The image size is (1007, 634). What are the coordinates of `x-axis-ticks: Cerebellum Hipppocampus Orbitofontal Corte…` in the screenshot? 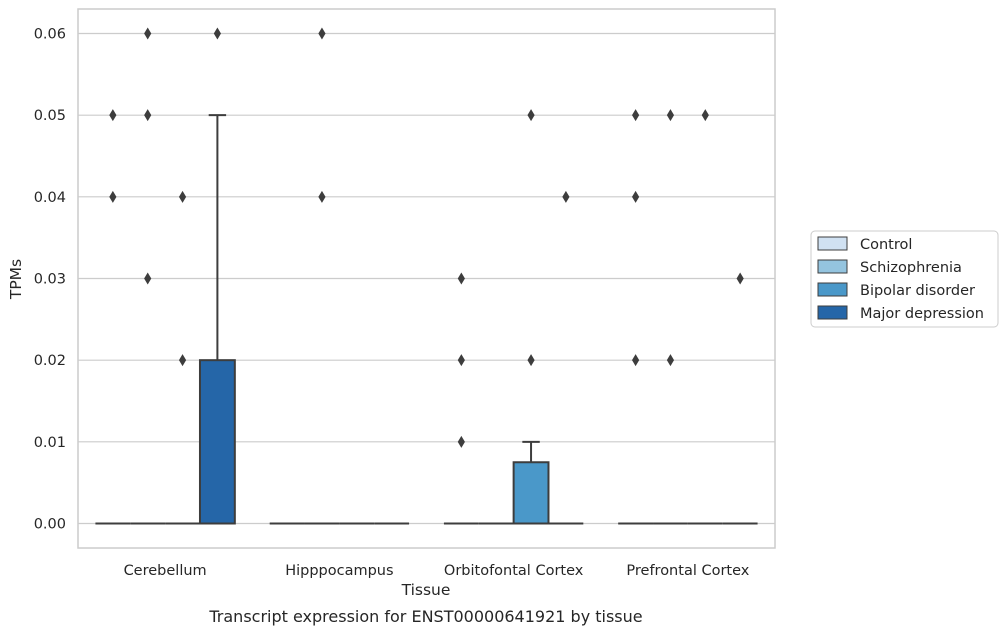 It's located at (437, 571).